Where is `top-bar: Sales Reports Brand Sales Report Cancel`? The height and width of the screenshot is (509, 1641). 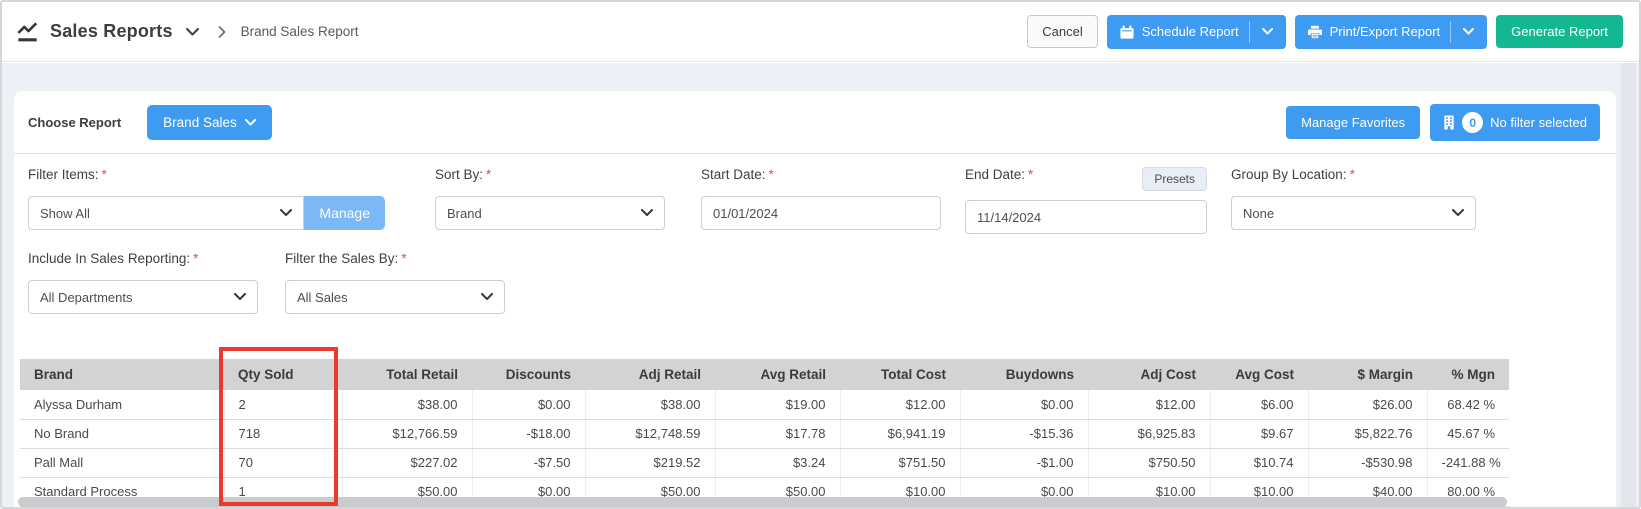 top-bar: Sales Reports Brand Sales Report Cancel is located at coordinates (820, 32).